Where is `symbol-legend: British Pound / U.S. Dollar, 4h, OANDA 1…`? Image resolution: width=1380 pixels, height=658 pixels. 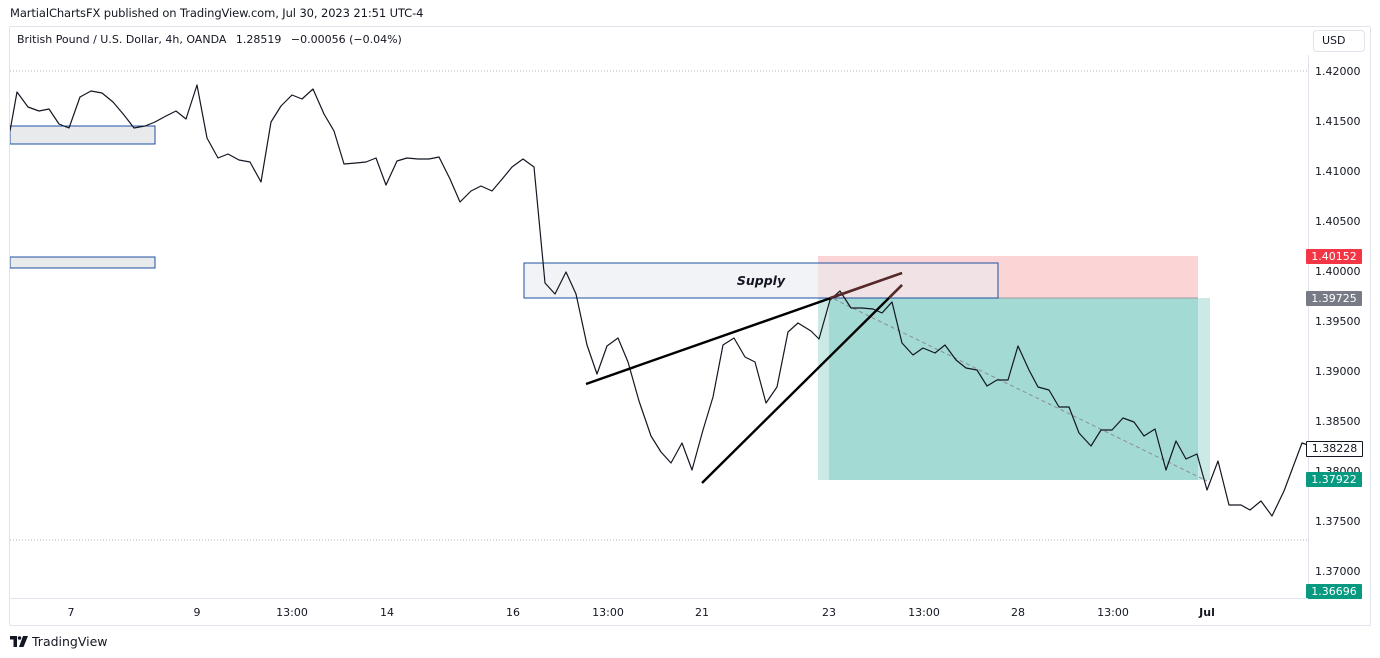
symbol-legend: British Pound / U.S. Dollar, 4h, OANDA 1… is located at coordinates (212, 39).